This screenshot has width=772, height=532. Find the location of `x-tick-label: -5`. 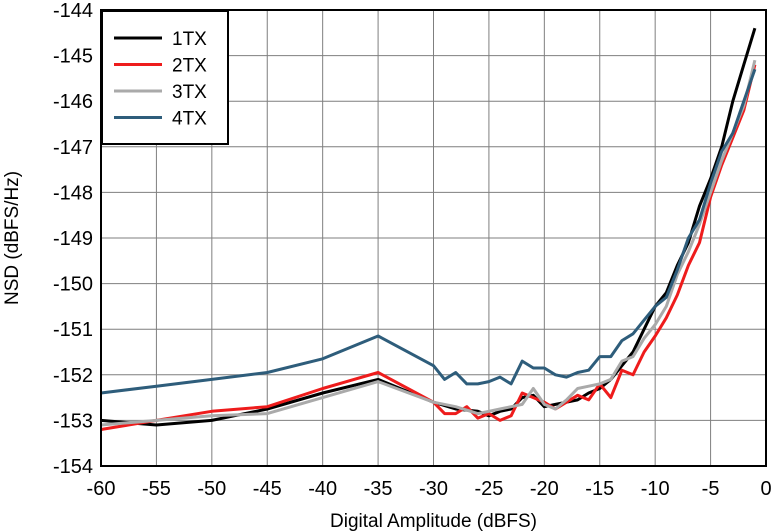

x-tick-label: -5 is located at coordinates (711, 489).